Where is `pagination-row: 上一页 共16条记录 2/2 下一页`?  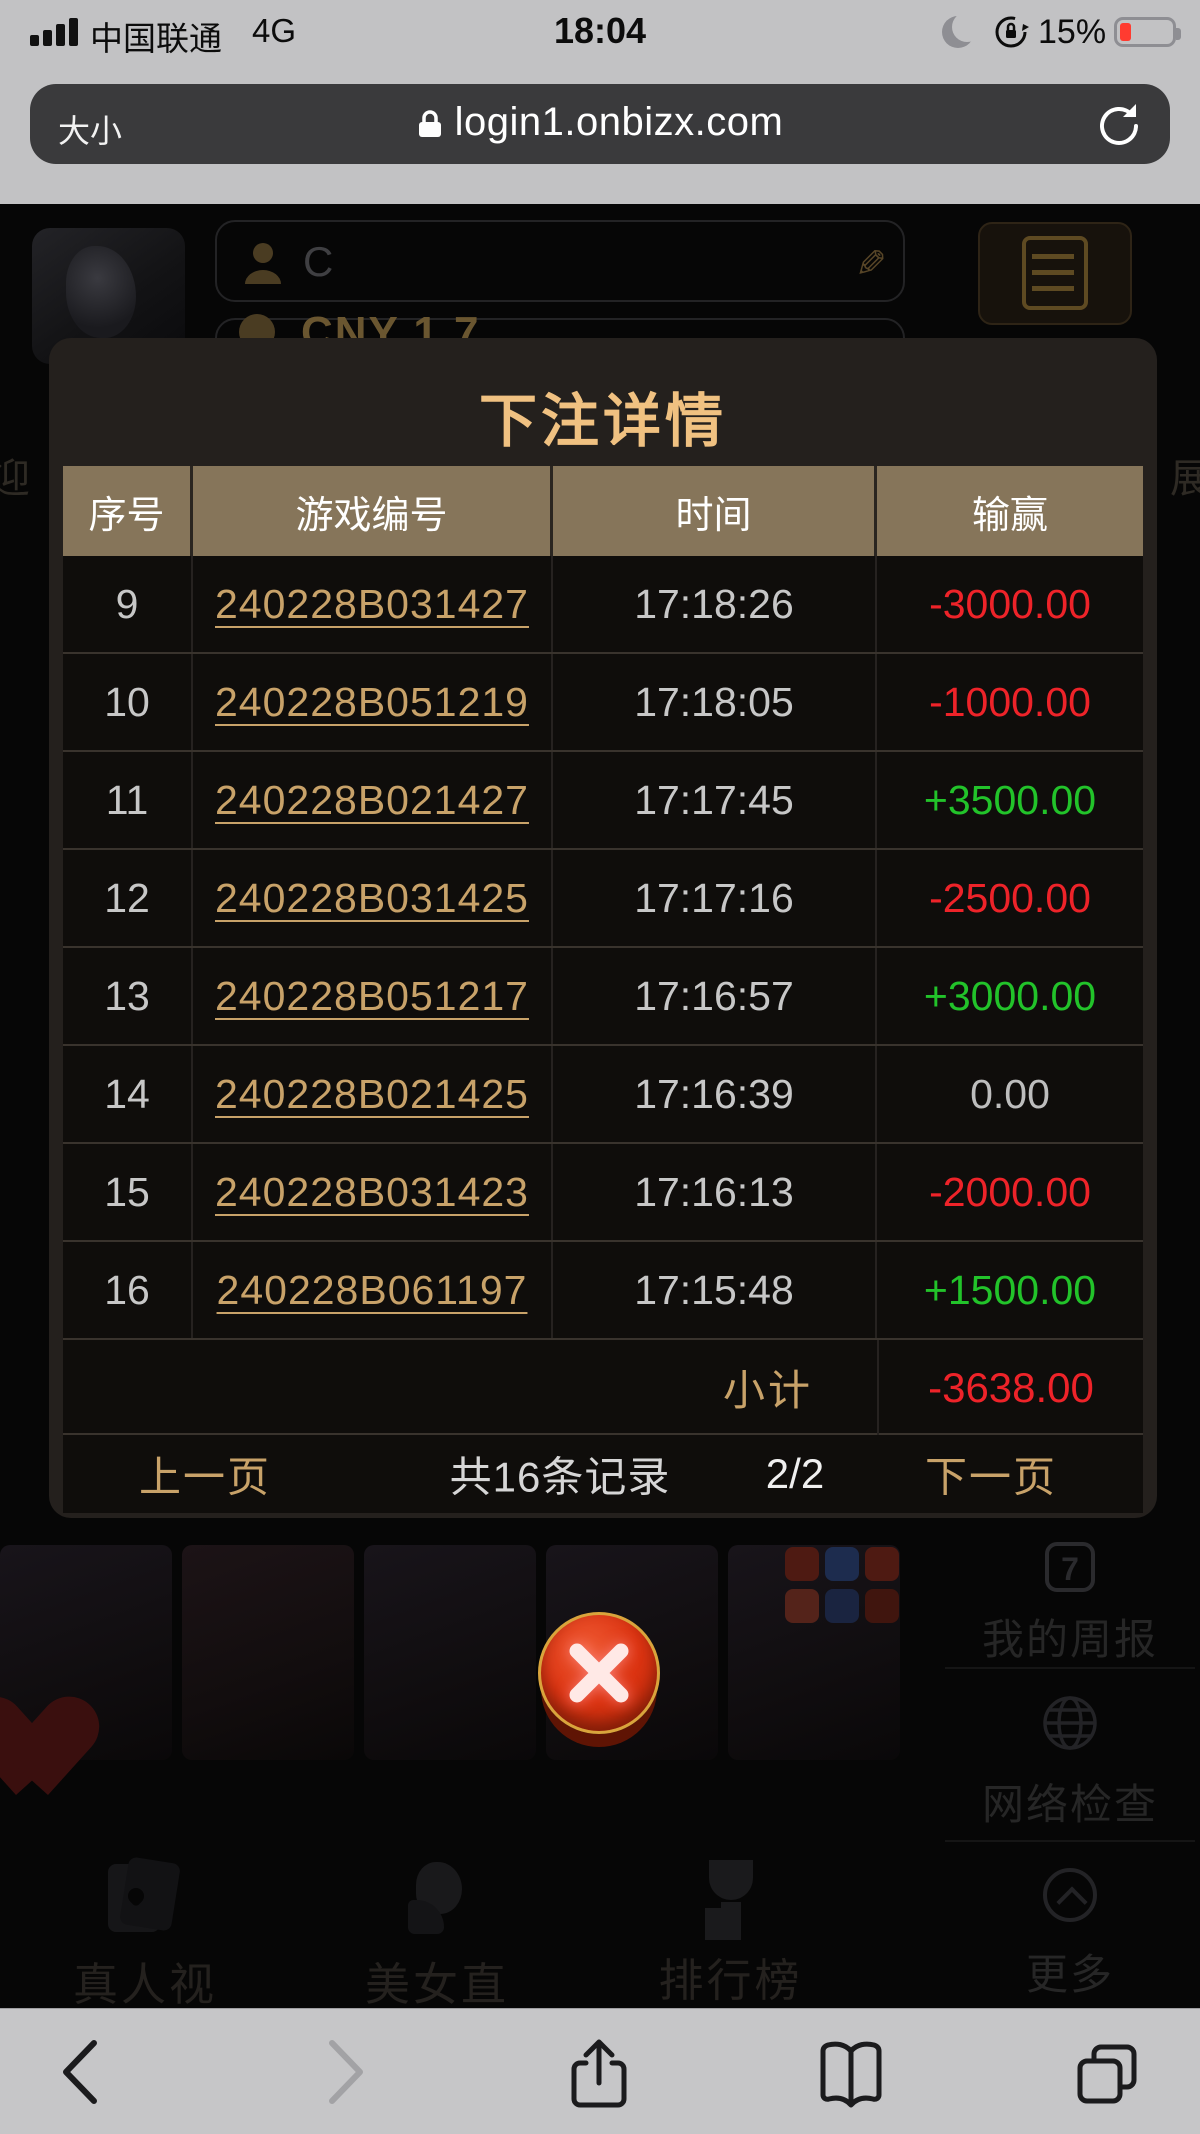 pagination-row: 上一页 共16条记录 2/2 下一页 is located at coordinates (603, 1474).